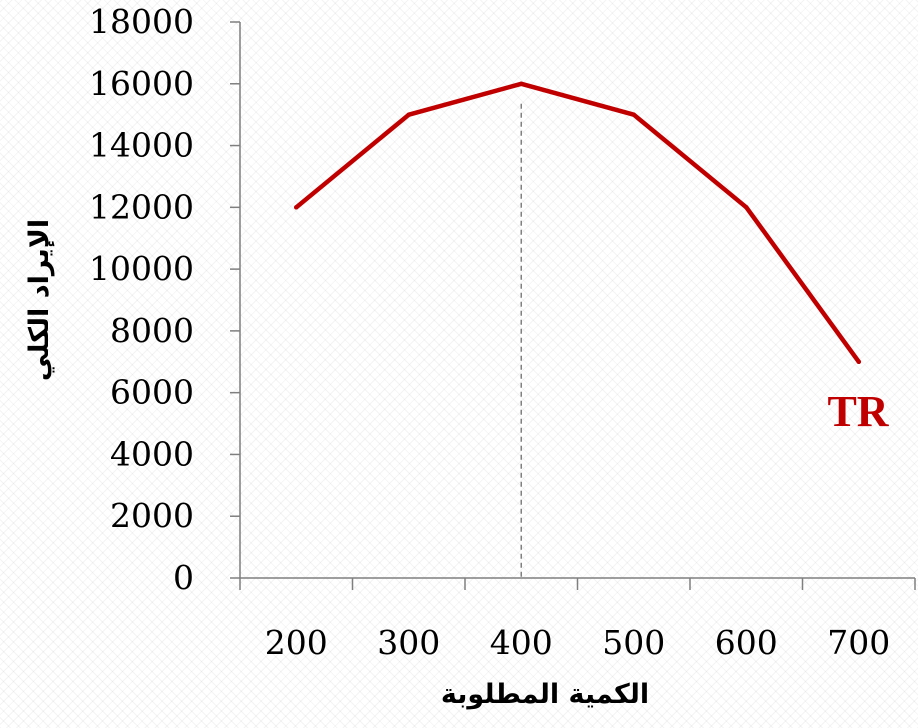 The image size is (918, 728). What do you see at coordinates (141, 21) in the screenshot?
I see `y-tick-label: 18000` at bounding box center [141, 21].